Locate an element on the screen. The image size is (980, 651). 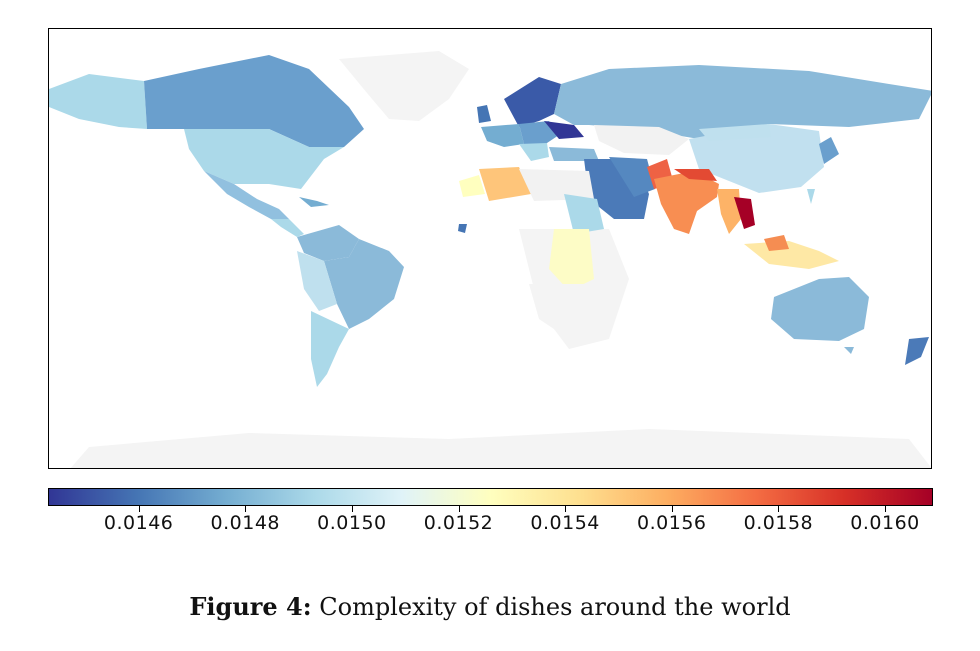
cape-verde is located at coordinates (462, 228).